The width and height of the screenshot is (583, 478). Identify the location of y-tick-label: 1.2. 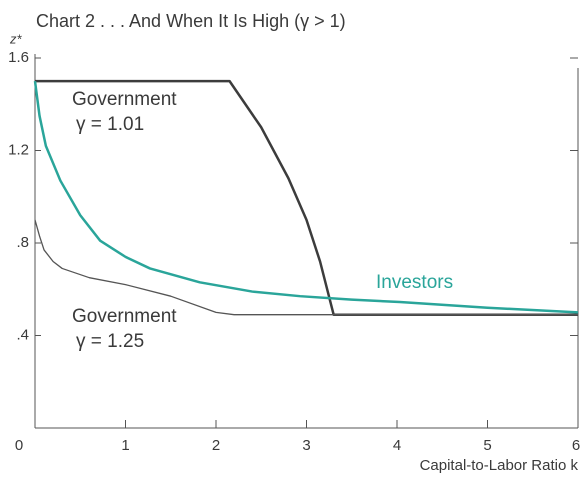
(18, 149).